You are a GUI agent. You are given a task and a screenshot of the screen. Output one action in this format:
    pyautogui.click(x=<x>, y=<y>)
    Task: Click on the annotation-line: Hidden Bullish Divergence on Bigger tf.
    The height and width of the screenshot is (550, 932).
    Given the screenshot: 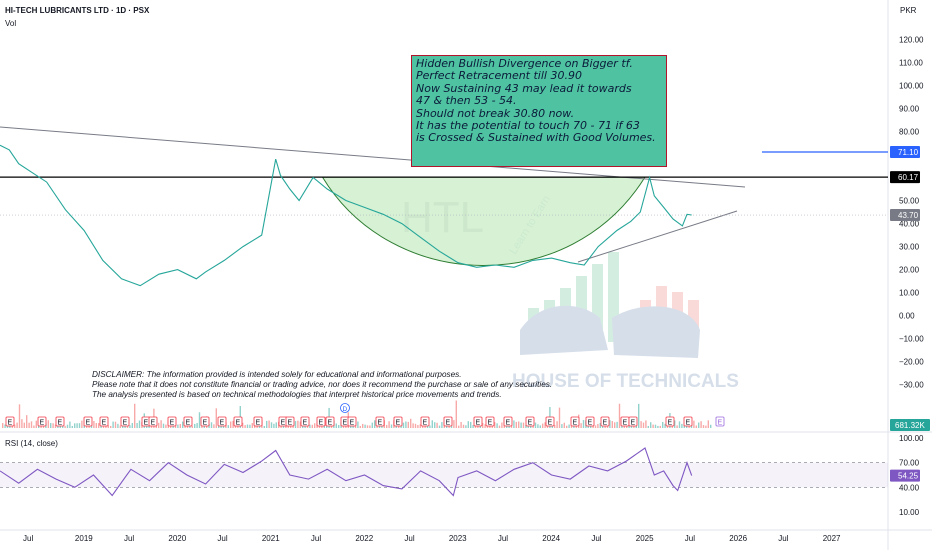 What is the action you would take?
    pyautogui.click(x=524, y=63)
    